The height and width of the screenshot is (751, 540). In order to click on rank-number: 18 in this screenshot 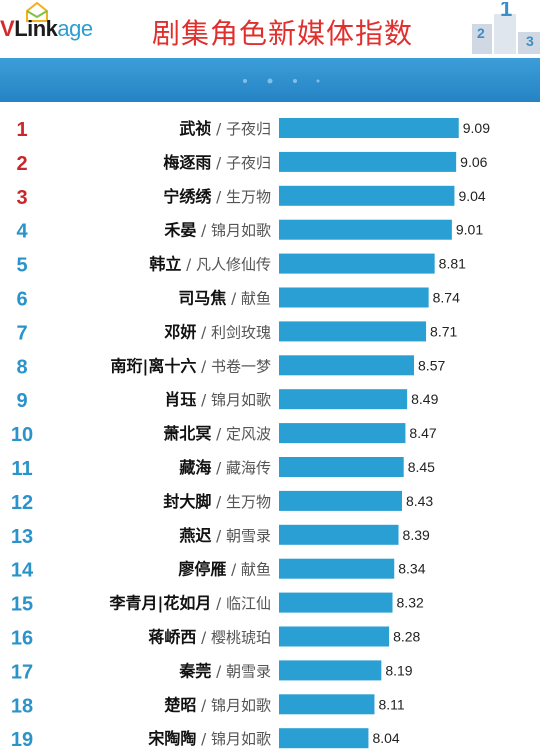, I will do `click(22, 706)`.